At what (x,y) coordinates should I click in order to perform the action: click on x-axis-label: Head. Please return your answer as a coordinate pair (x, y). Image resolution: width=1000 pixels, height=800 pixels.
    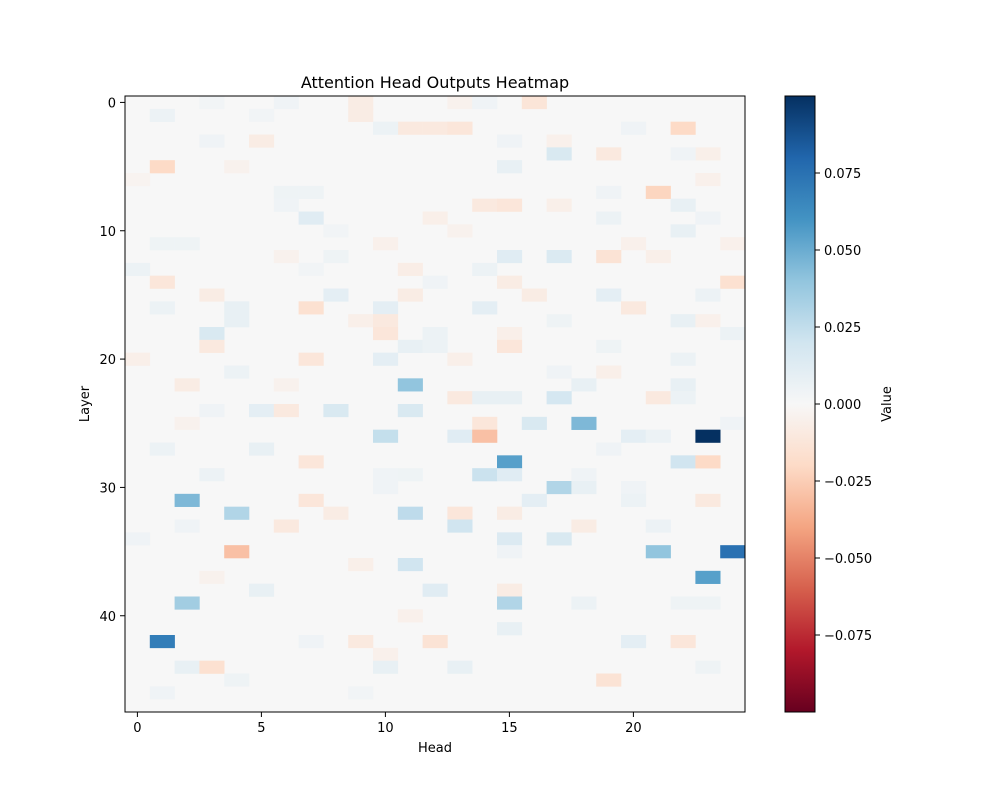
    Looking at the image, I should click on (435, 748).